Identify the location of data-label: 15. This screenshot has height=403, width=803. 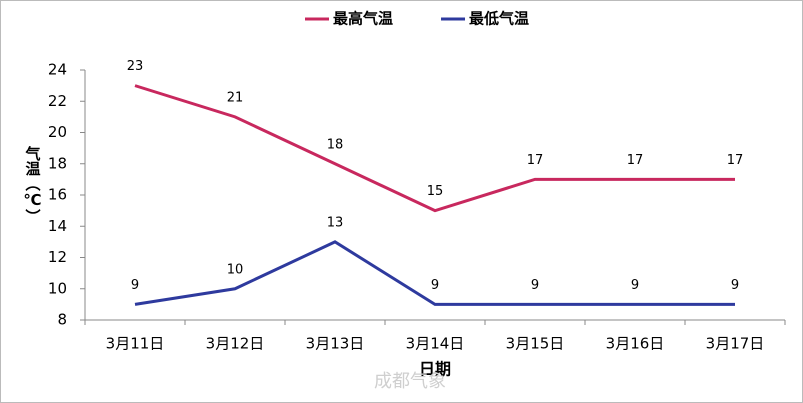
(435, 191).